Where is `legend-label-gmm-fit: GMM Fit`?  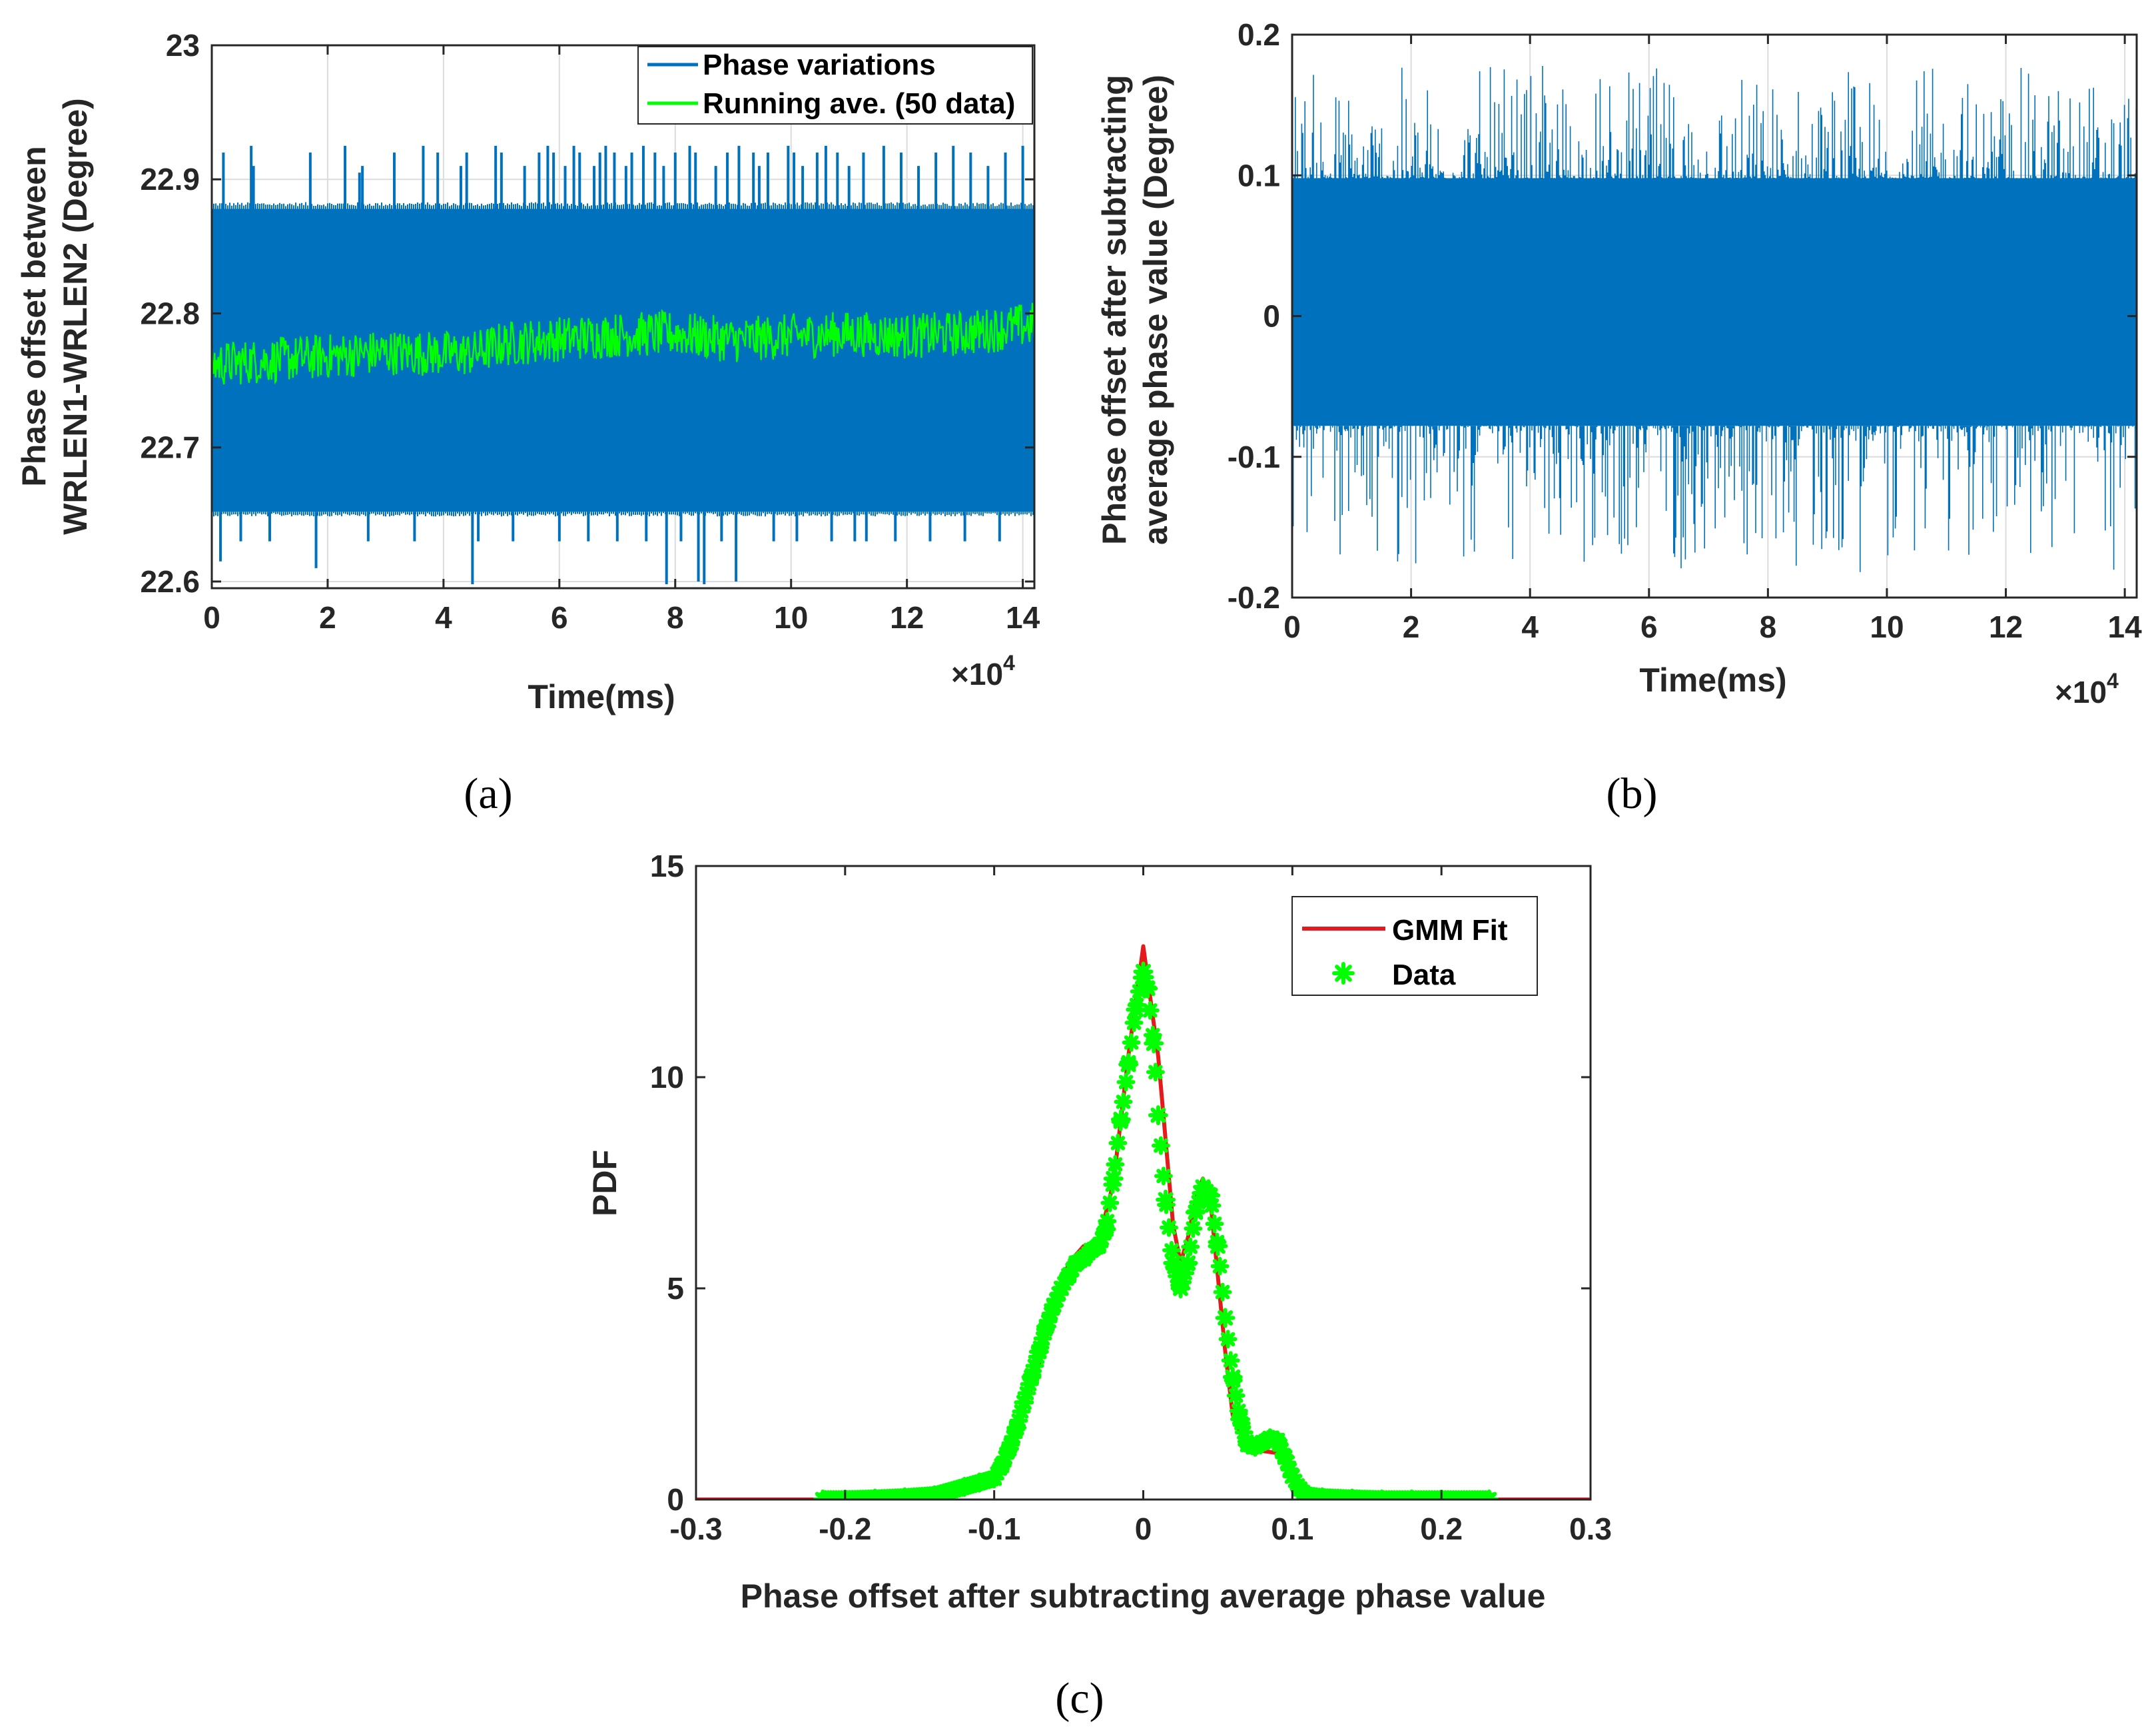 legend-label-gmm-fit: GMM Fit is located at coordinates (1450, 930).